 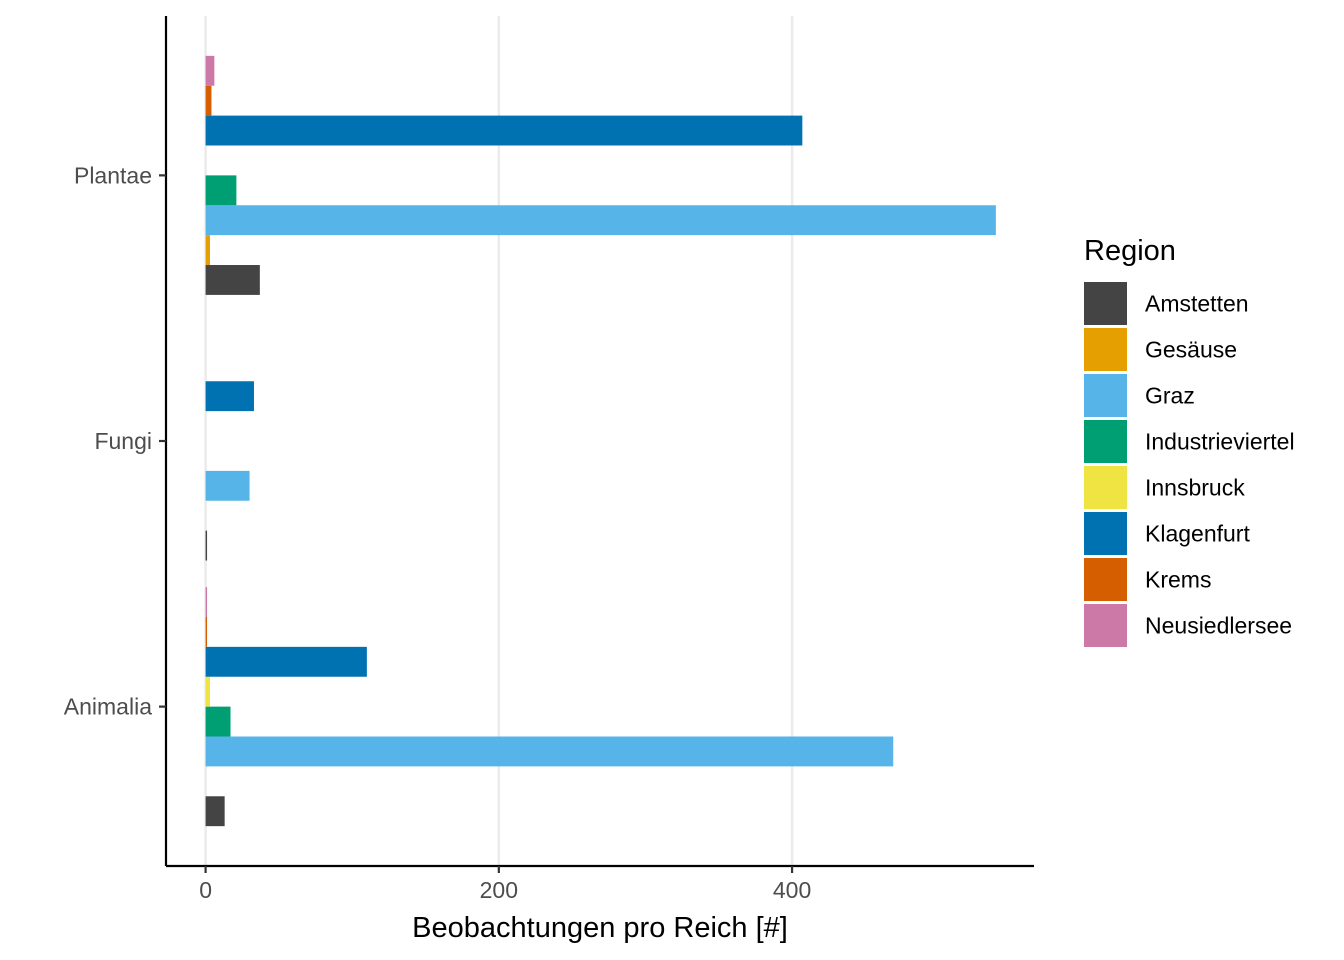 I want to click on legend-label-graz: Graz, so click(x=1170, y=396).